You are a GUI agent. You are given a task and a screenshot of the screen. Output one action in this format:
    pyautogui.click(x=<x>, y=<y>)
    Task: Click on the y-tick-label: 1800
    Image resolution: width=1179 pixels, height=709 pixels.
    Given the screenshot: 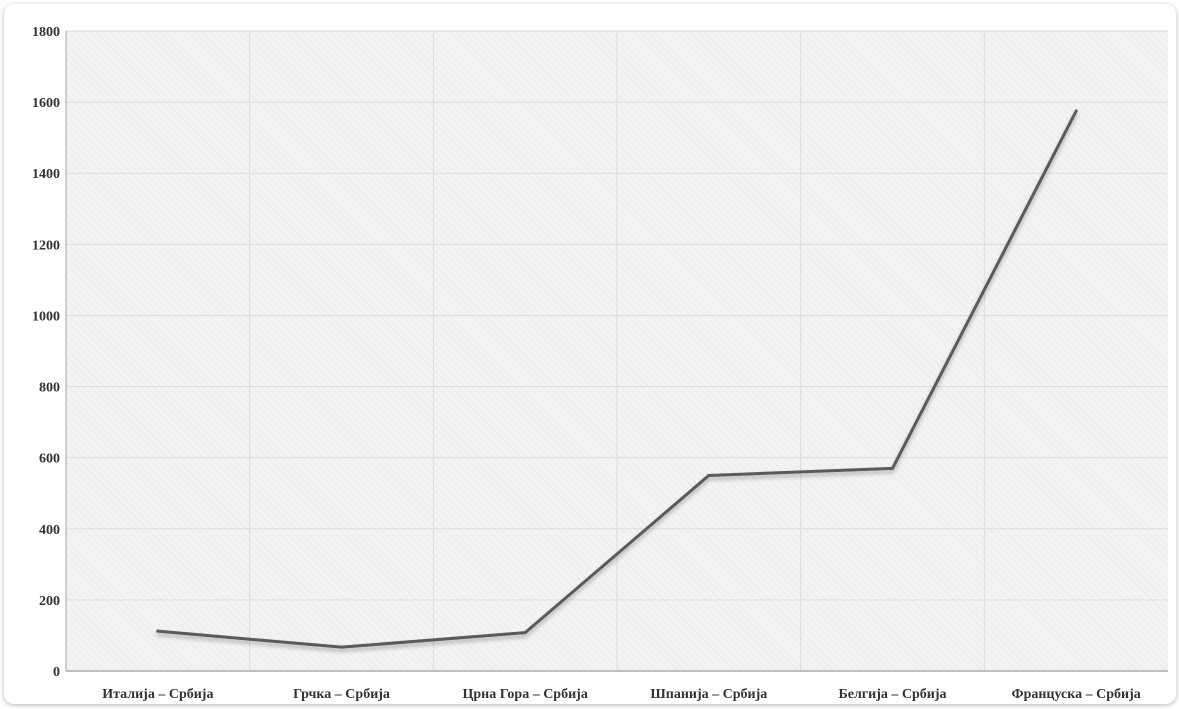 What is the action you would take?
    pyautogui.click(x=46, y=32)
    